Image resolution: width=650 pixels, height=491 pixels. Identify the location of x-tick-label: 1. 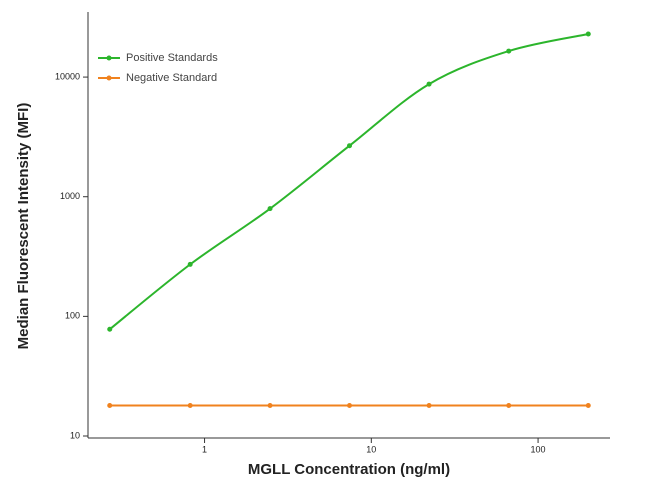
(204, 449).